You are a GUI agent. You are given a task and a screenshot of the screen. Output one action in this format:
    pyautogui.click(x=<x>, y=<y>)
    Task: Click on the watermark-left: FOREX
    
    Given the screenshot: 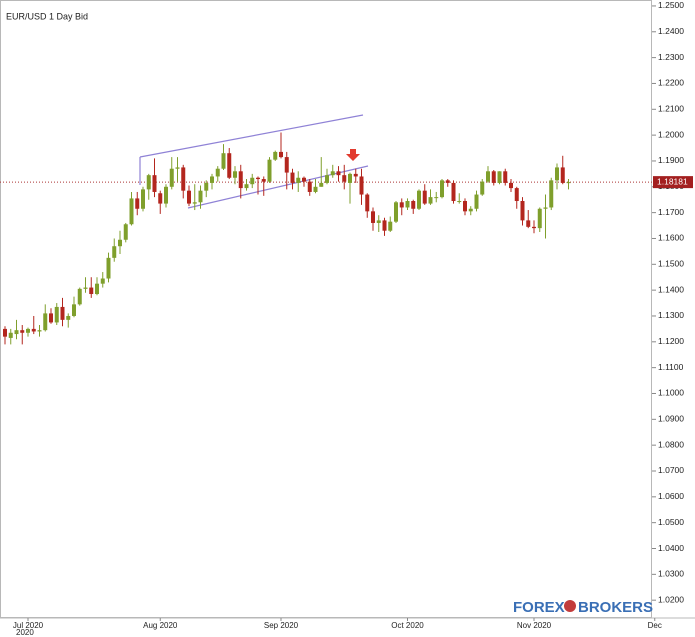 What is the action you would take?
    pyautogui.click(x=539, y=607)
    